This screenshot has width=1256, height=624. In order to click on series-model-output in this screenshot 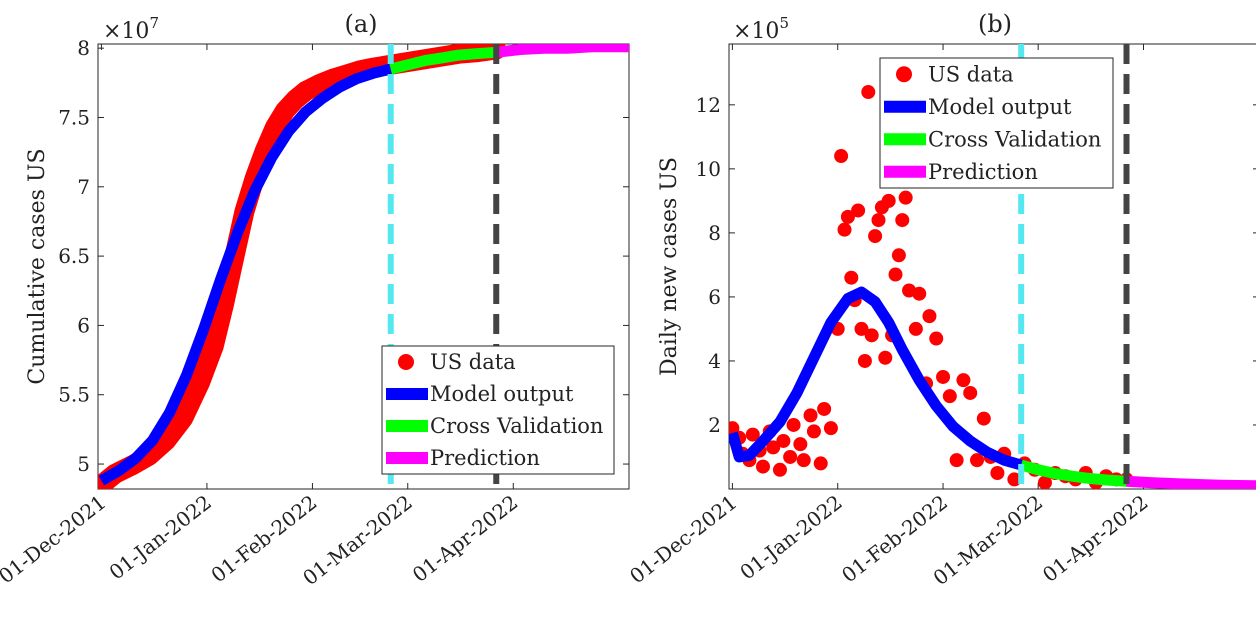, I will do `click(876, 378)`.